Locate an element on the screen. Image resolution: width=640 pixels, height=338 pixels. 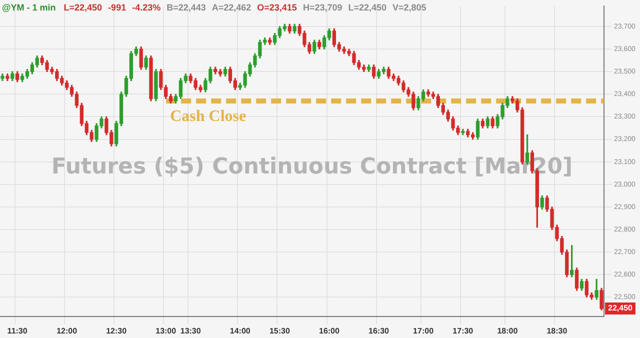
chart-title: @YM - 1 min is located at coordinates (29, 7).